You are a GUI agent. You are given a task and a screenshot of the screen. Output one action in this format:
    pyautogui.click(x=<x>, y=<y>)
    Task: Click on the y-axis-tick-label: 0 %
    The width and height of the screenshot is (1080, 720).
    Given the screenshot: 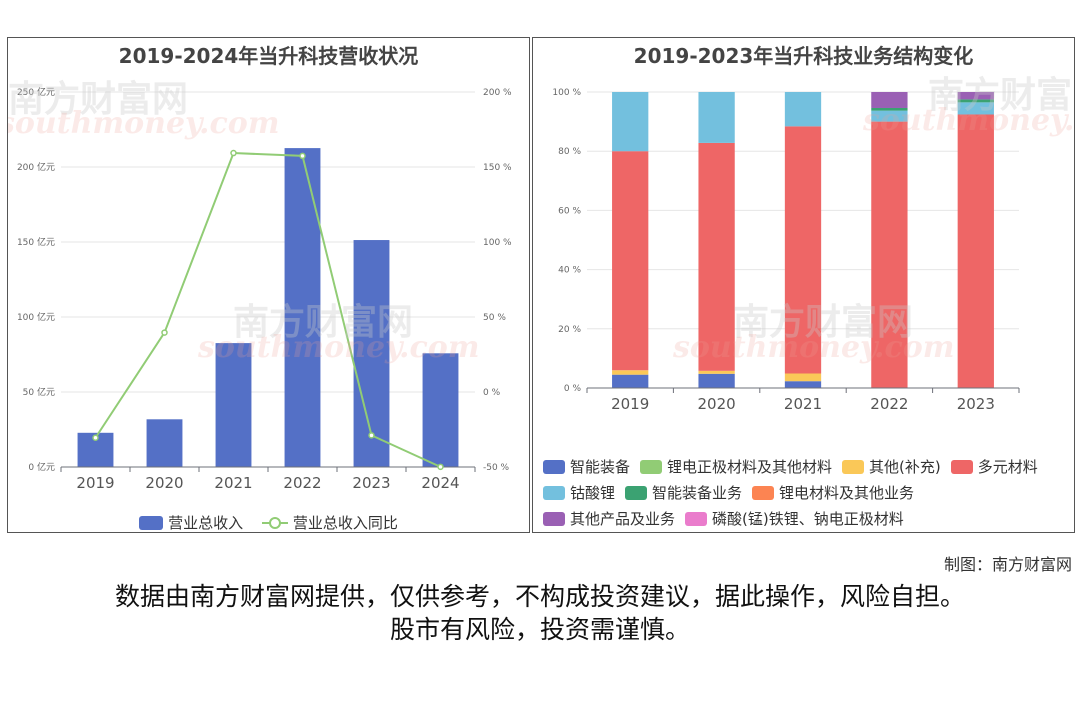 What is the action you would take?
    pyautogui.click(x=573, y=389)
    